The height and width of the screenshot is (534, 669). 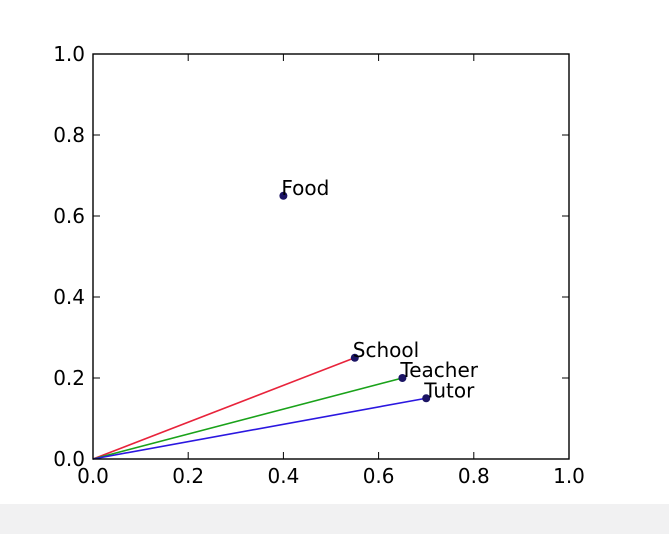 I want to click on y-tick-label: 1.0, so click(x=69, y=54).